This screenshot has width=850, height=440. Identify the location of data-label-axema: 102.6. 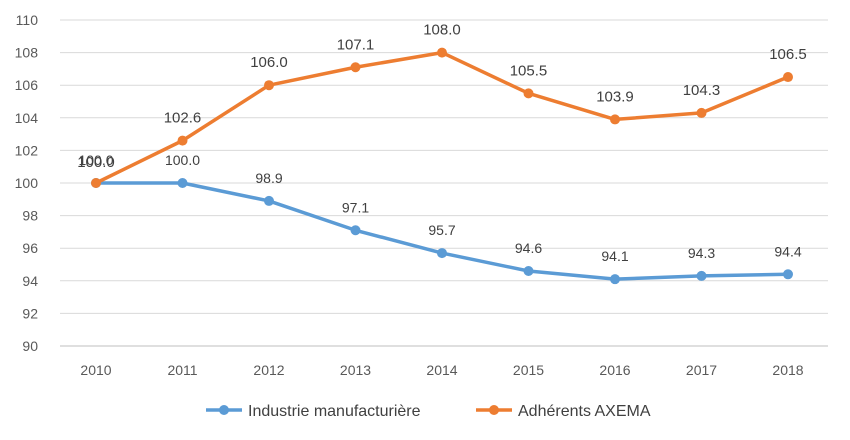
(183, 118).